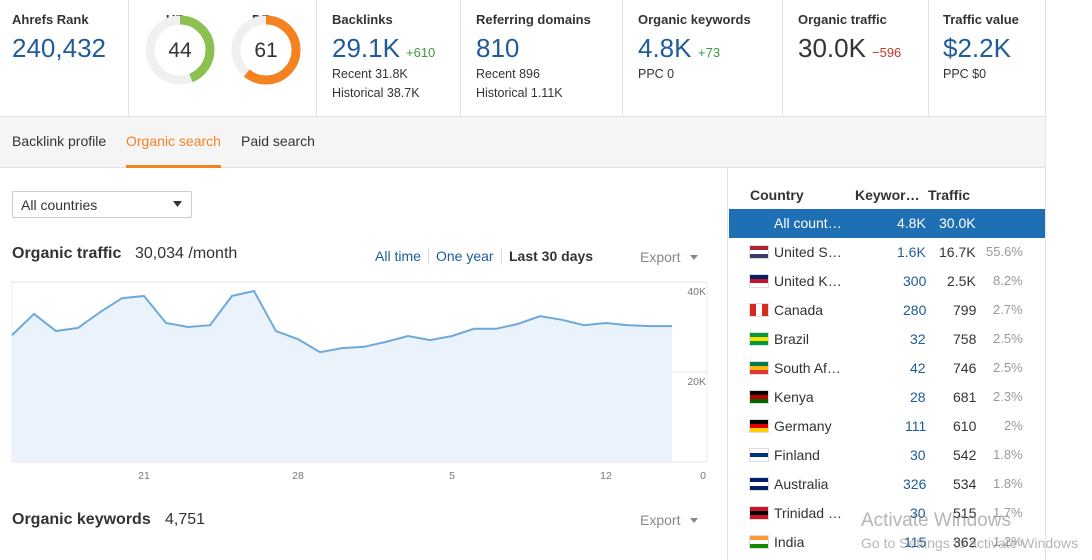 The width and height of the screenshot is (1092, 560). I want to click on y-tick-label: 0, so click(703, 476).